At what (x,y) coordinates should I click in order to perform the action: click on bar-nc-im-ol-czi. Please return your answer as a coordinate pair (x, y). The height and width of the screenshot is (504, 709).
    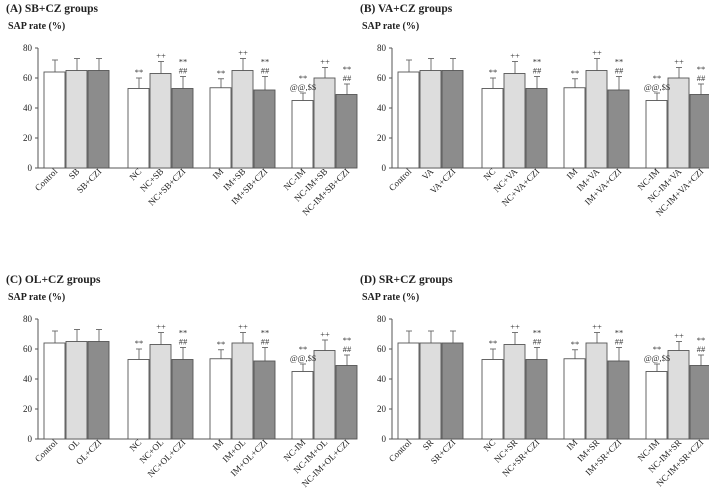
    Looking at the image, I should click on (346, 402).